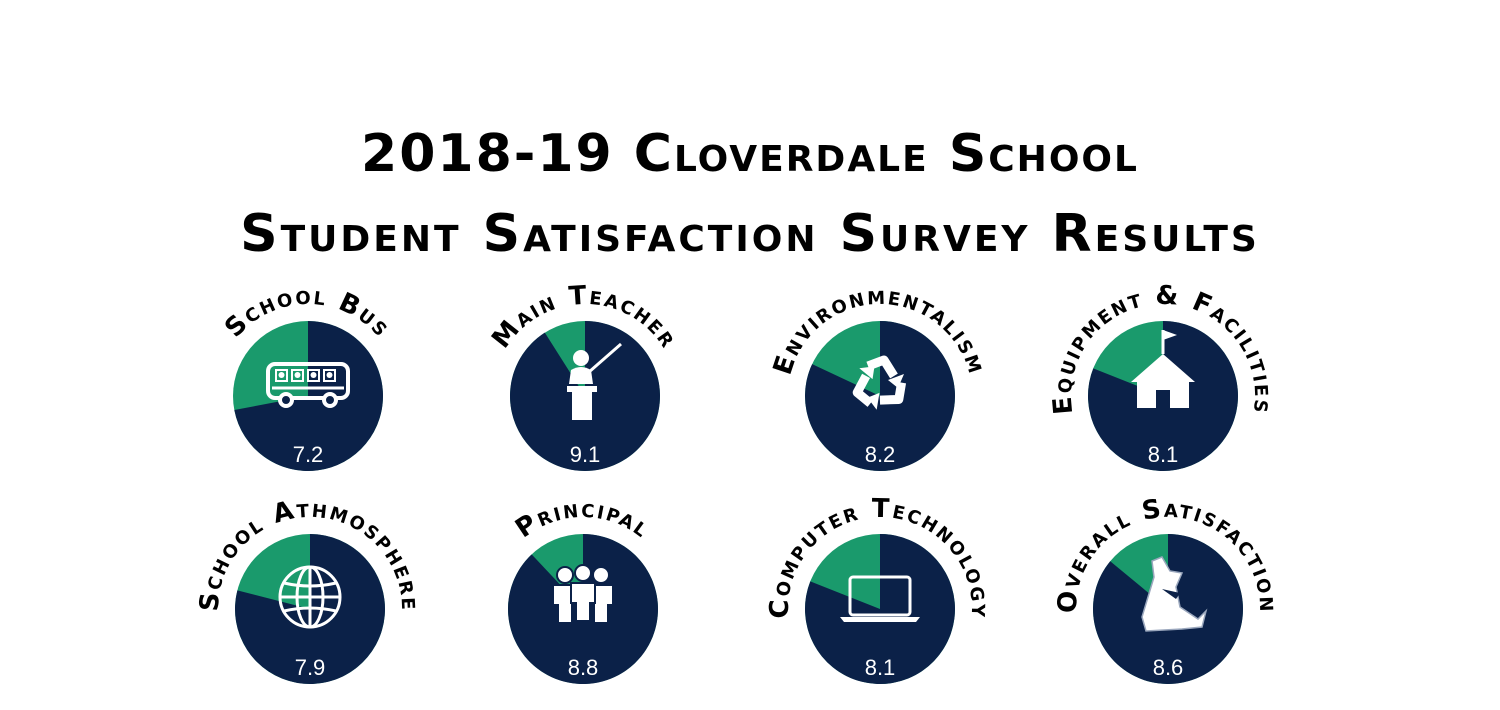 The width and height of the screenshot is (1500, 710). I want to click on school-house-icon, so click(1163, 369).